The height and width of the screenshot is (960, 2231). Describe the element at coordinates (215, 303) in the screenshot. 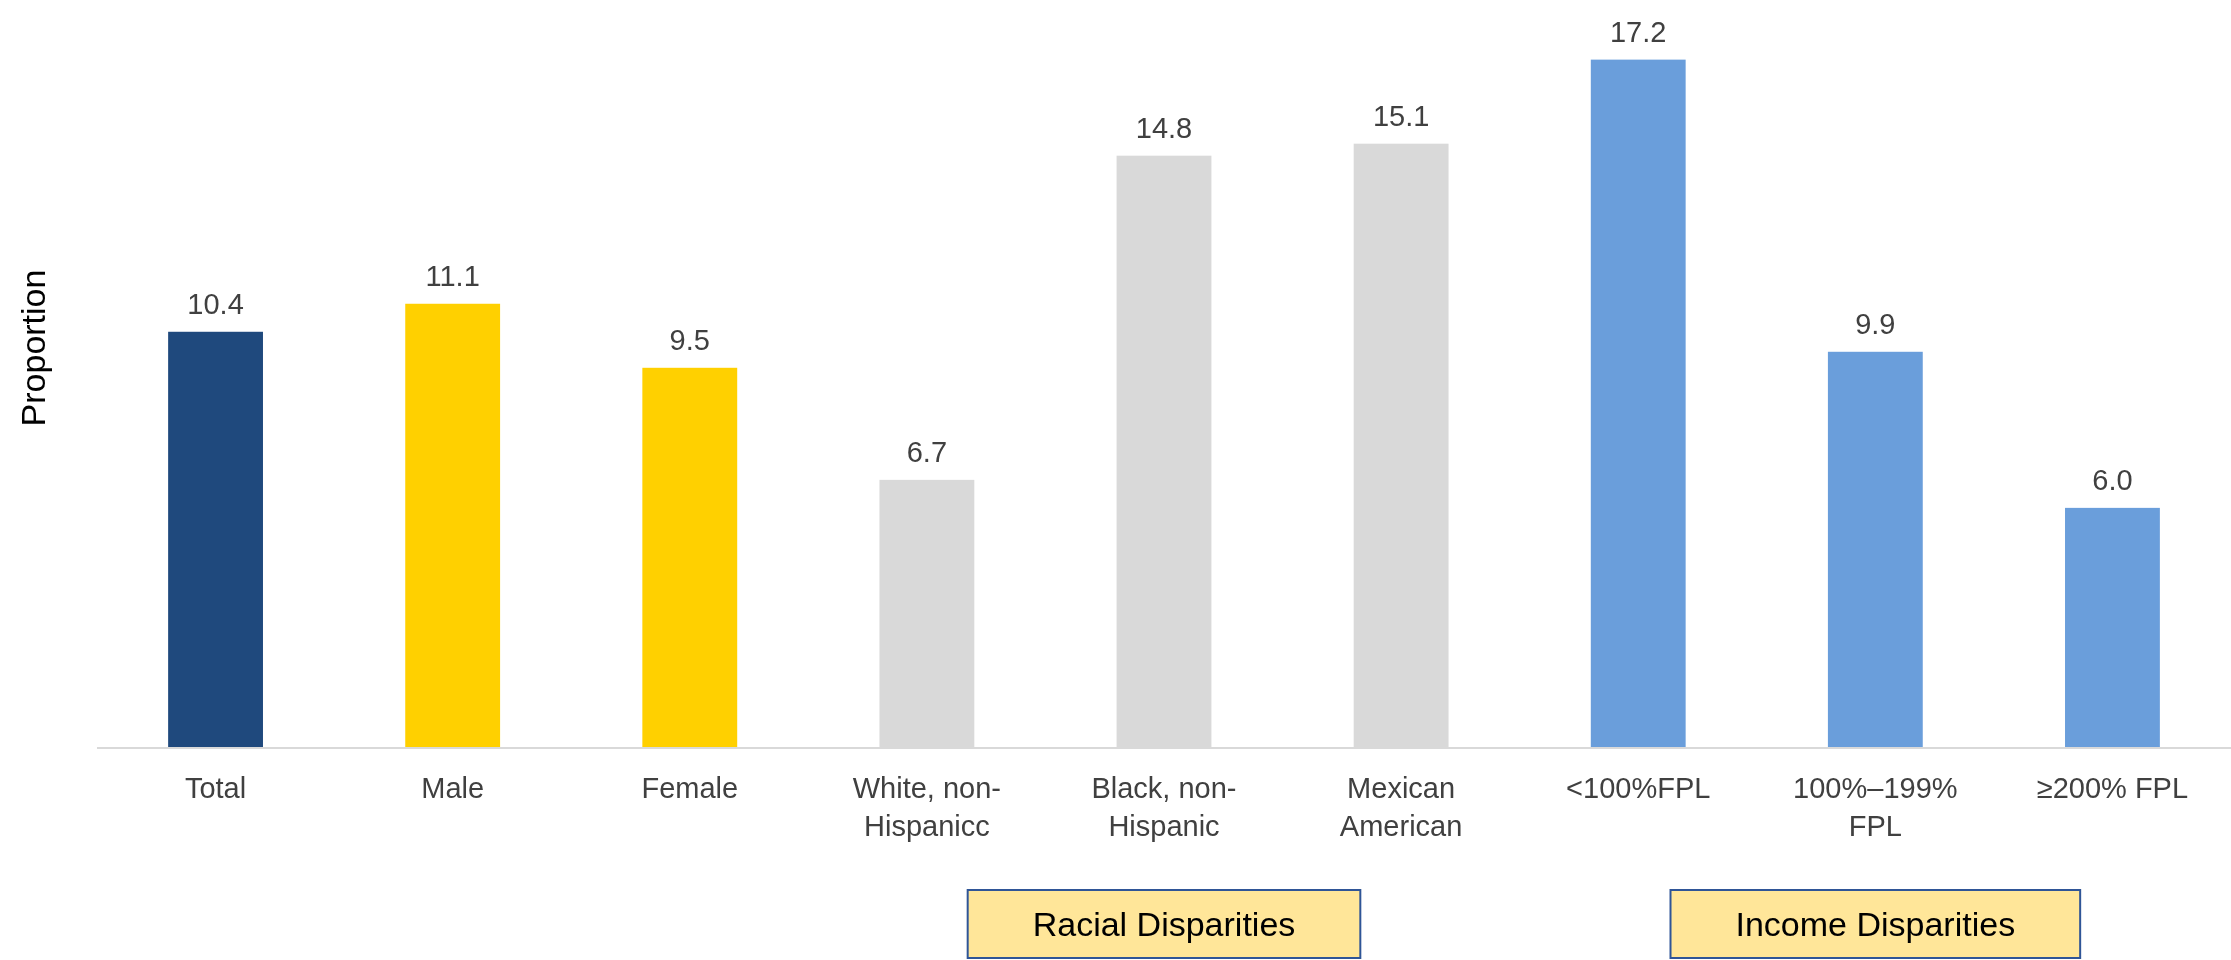

I see `data-label: 10.4` at that location.